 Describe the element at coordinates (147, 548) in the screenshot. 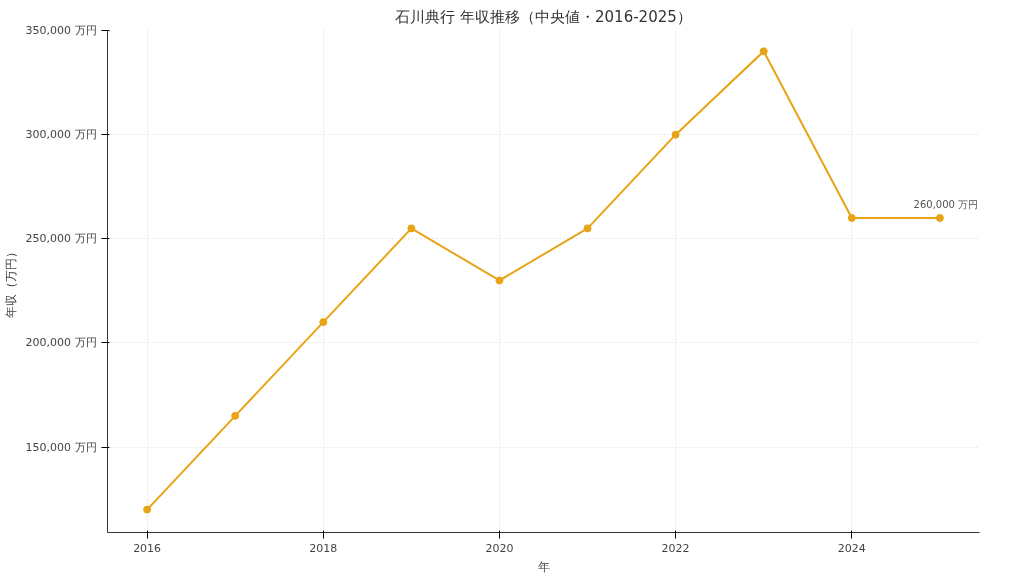

I see `x-tick-label: 2016` at that location.